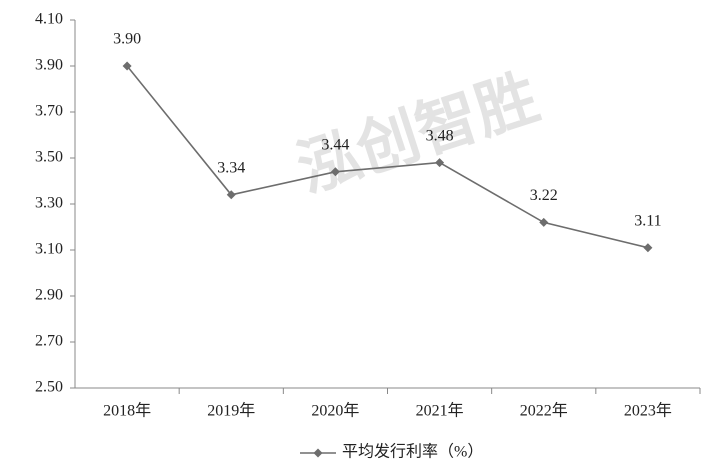  What do you see at coordinates (231, 411) in the screenshot?
I see `x-tick-label: 2019年` at bounding box center [231, 411].